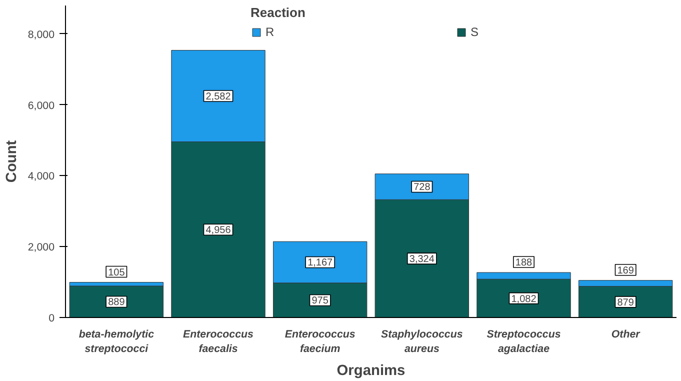  I want to click on y-tick-label: 0, so click(51, 318).